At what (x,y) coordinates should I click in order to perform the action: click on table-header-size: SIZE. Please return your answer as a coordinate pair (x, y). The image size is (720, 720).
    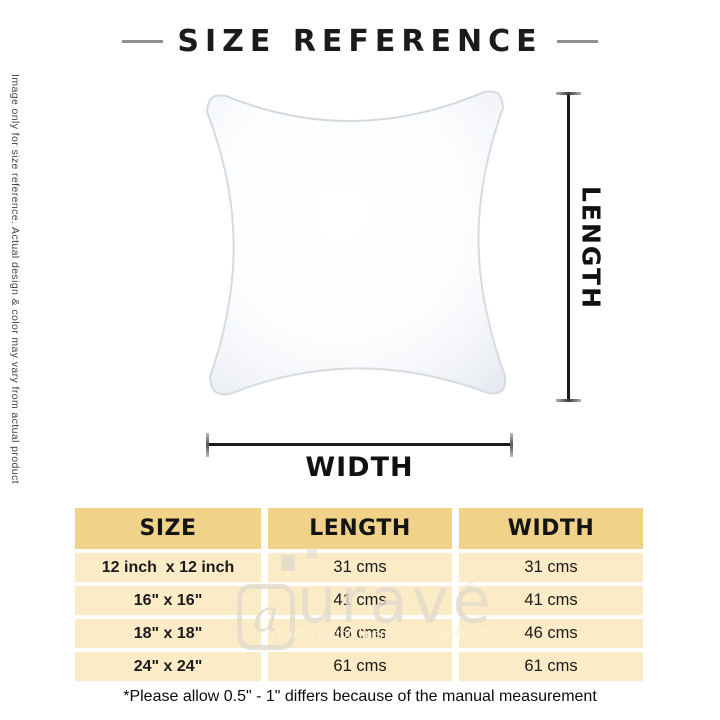
    Looking at the image, I should click on (168, 528).